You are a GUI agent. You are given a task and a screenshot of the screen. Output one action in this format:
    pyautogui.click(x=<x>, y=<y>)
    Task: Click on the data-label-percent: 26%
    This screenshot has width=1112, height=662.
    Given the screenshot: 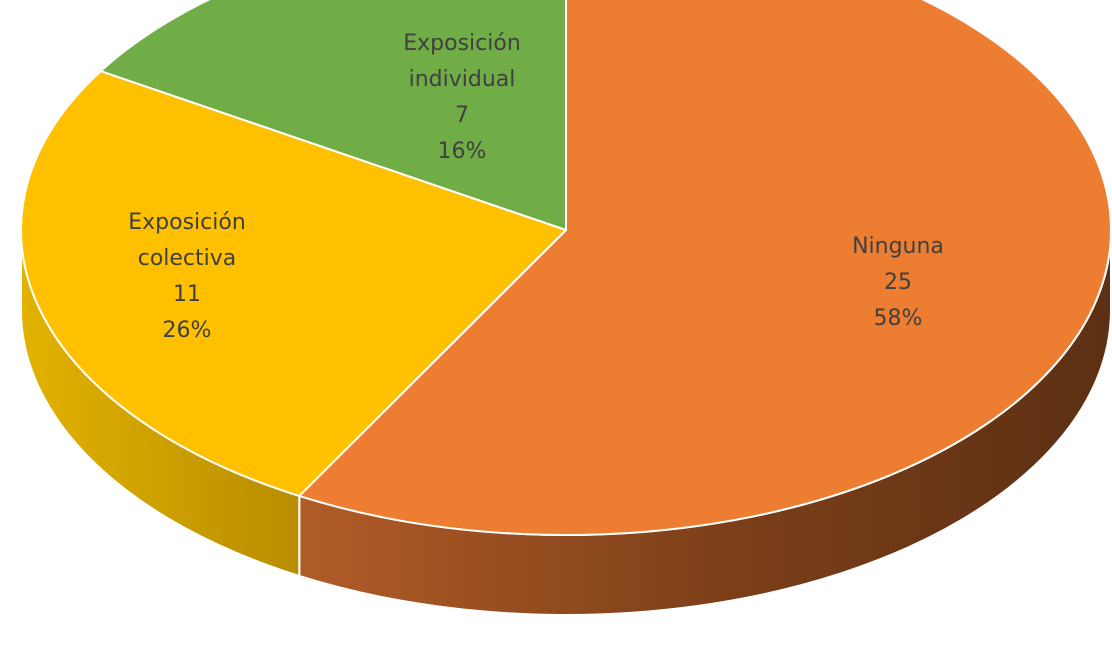 What is the action you would take?
    pyautogui.click(x=187, y=330)
    